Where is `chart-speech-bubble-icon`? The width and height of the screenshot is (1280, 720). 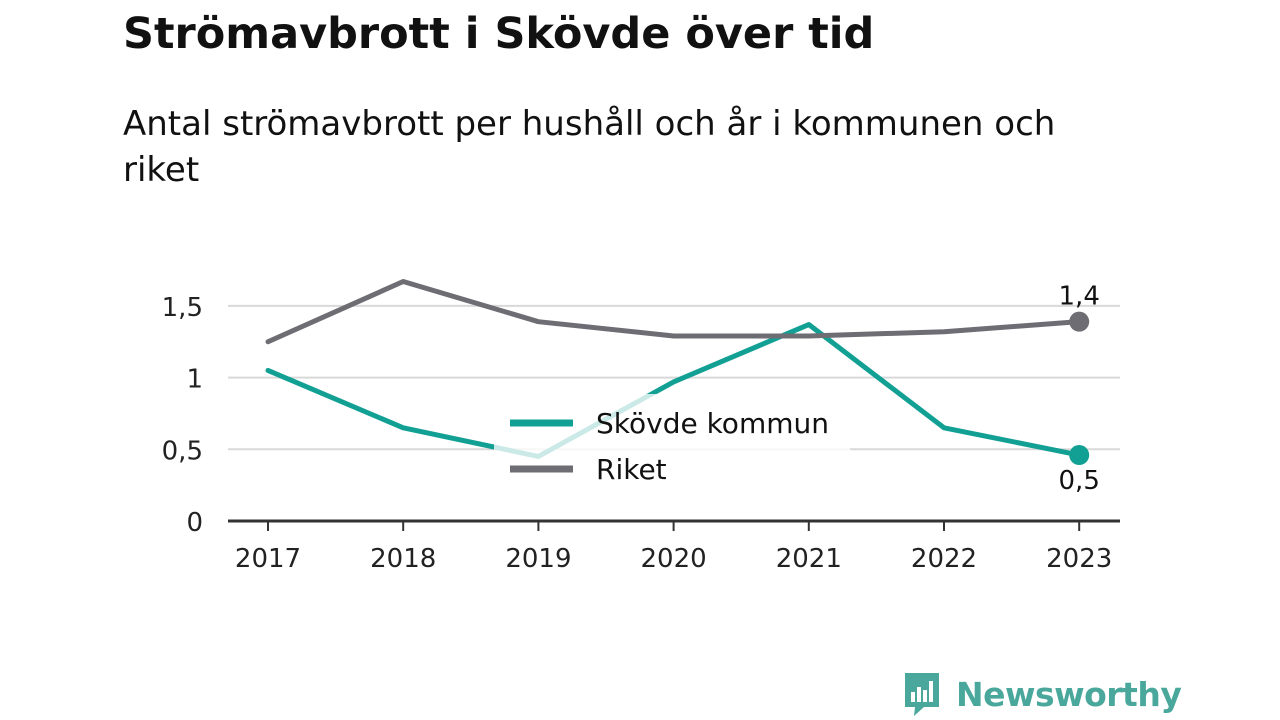
chart-speech-bubble-icon is located at coordinates (922, 694).